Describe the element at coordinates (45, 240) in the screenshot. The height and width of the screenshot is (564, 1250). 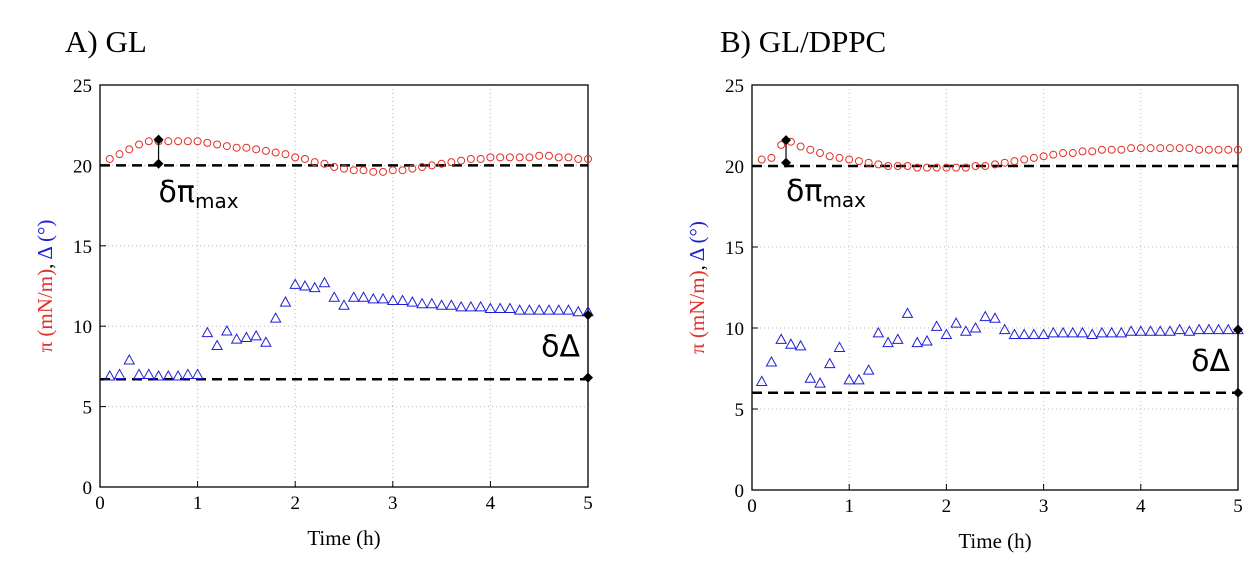
I see `y-axis-label-part: Δ (°)` at that location.